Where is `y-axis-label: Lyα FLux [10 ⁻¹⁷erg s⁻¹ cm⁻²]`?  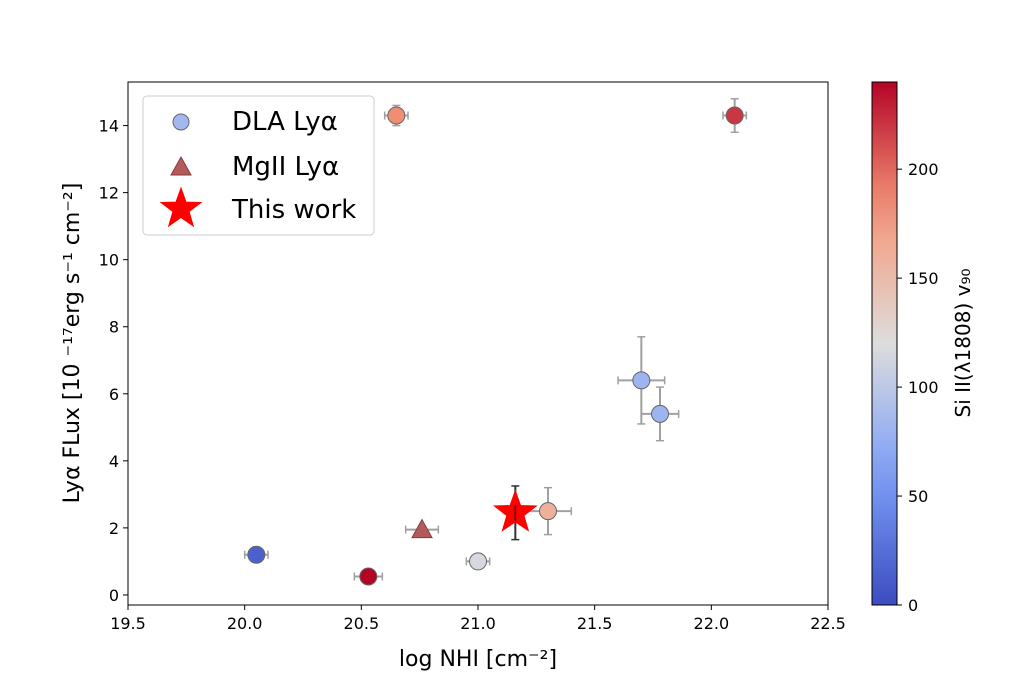
y-axis-label: Lyα FLux [10 ⁻¹⁷erg s⁻¹ cm⁻²] is located at coordinates (72, 343).